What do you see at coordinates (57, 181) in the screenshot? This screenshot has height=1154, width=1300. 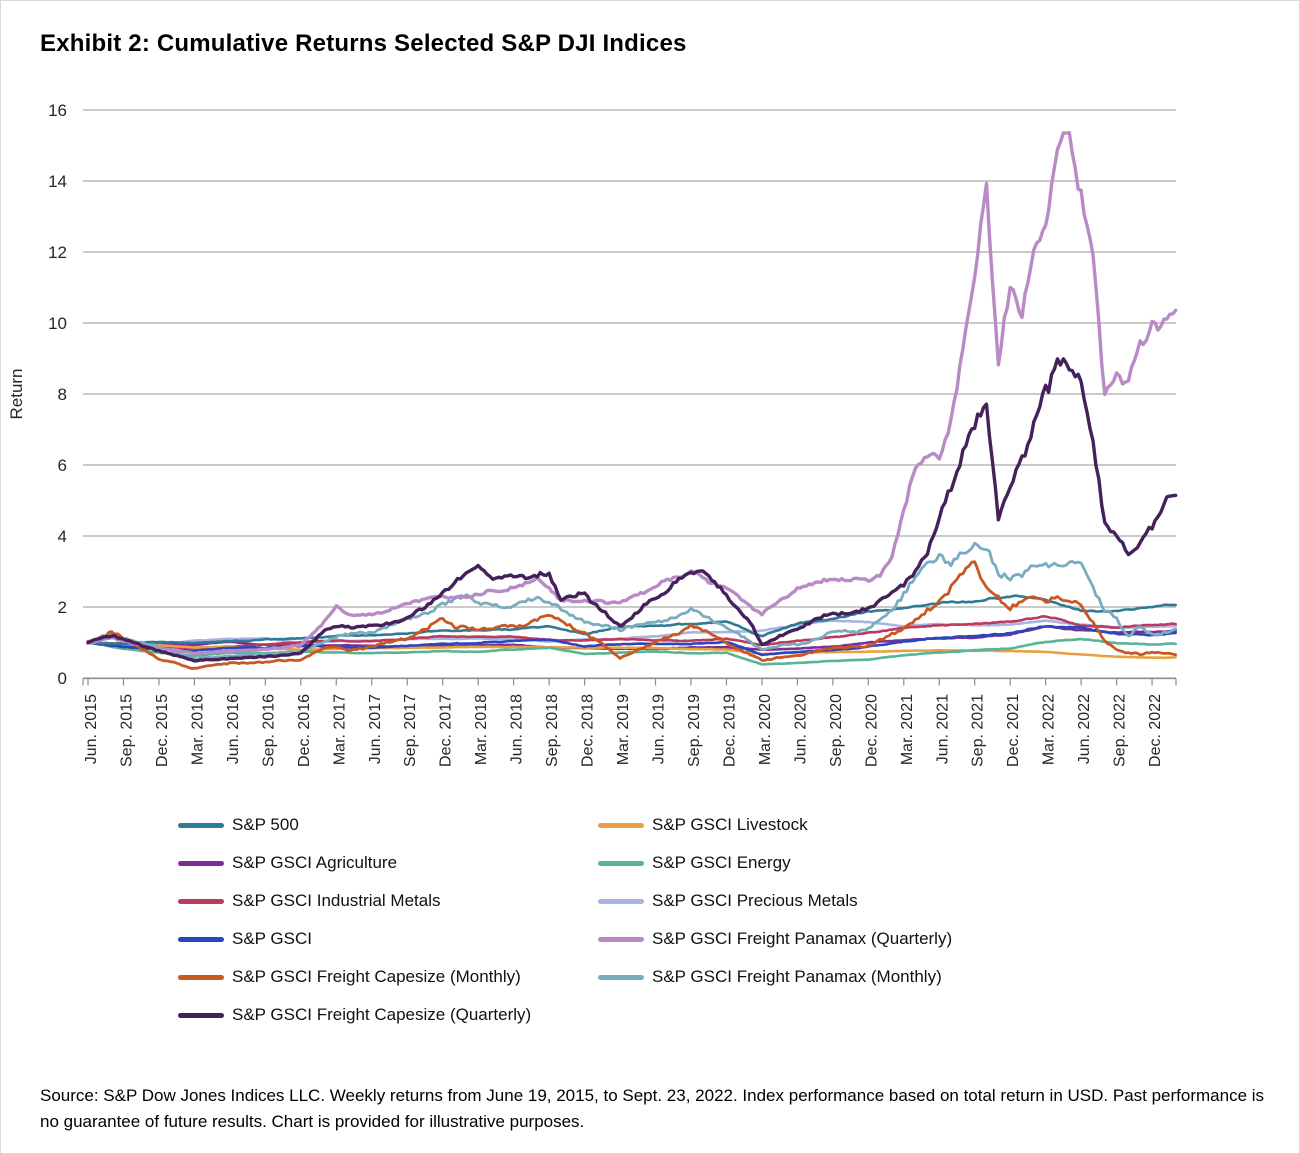 I see `y-tick-label: 14` at bounding box center [57, 181].